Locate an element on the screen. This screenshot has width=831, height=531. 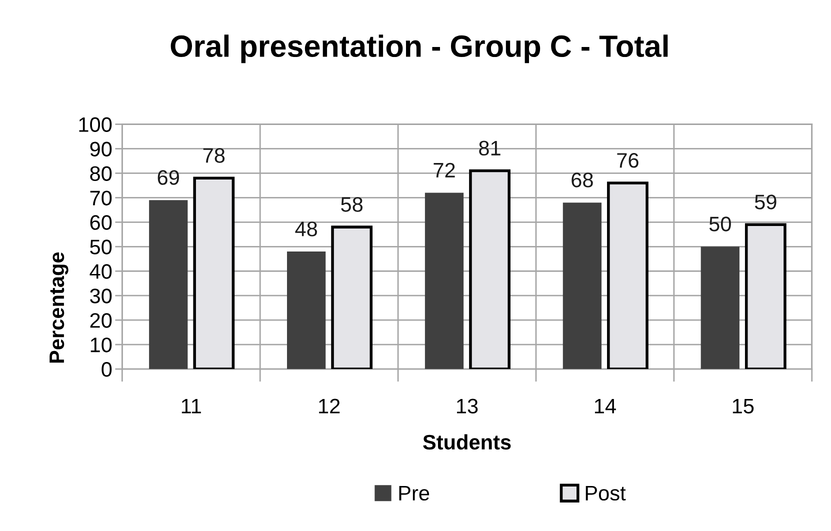
x-tick-label: 11 is located at coordinates (191, 406).